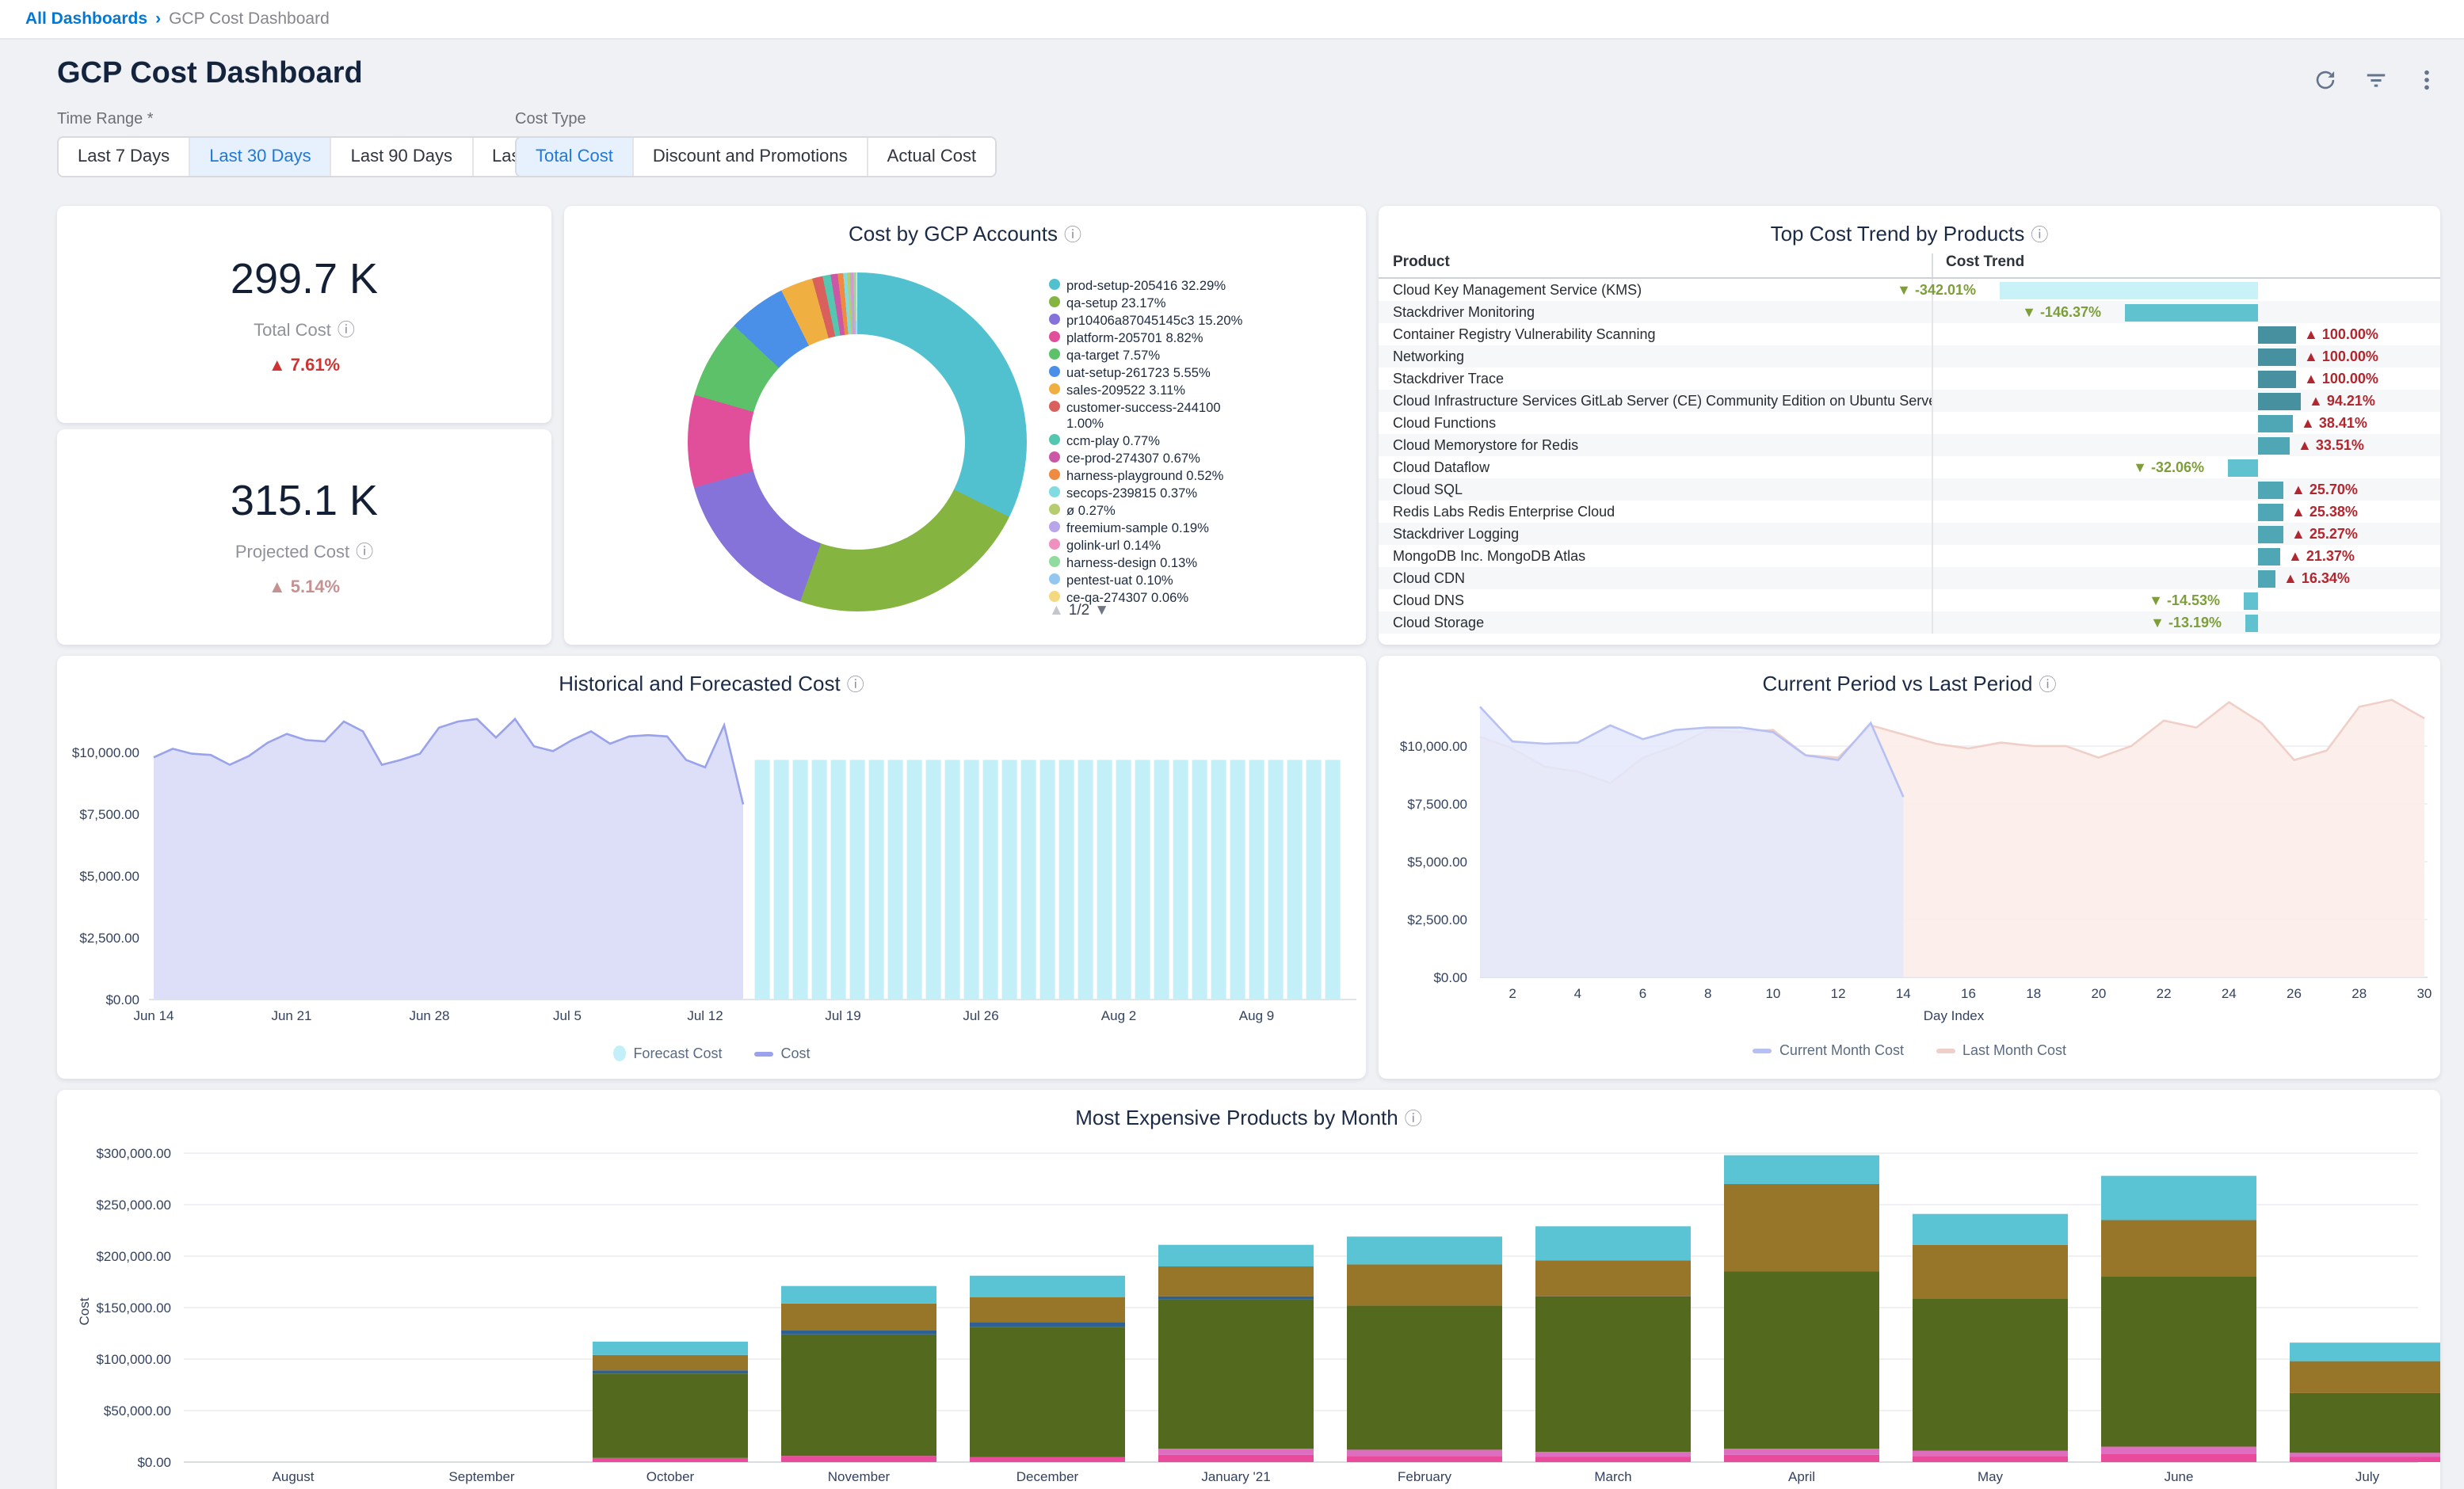 The image size is (2464, 1489). What do you see at coordinates (782, 1053) in the screenshot?
I see `legend-cost: Cost` at bounding box center [782, 1053].